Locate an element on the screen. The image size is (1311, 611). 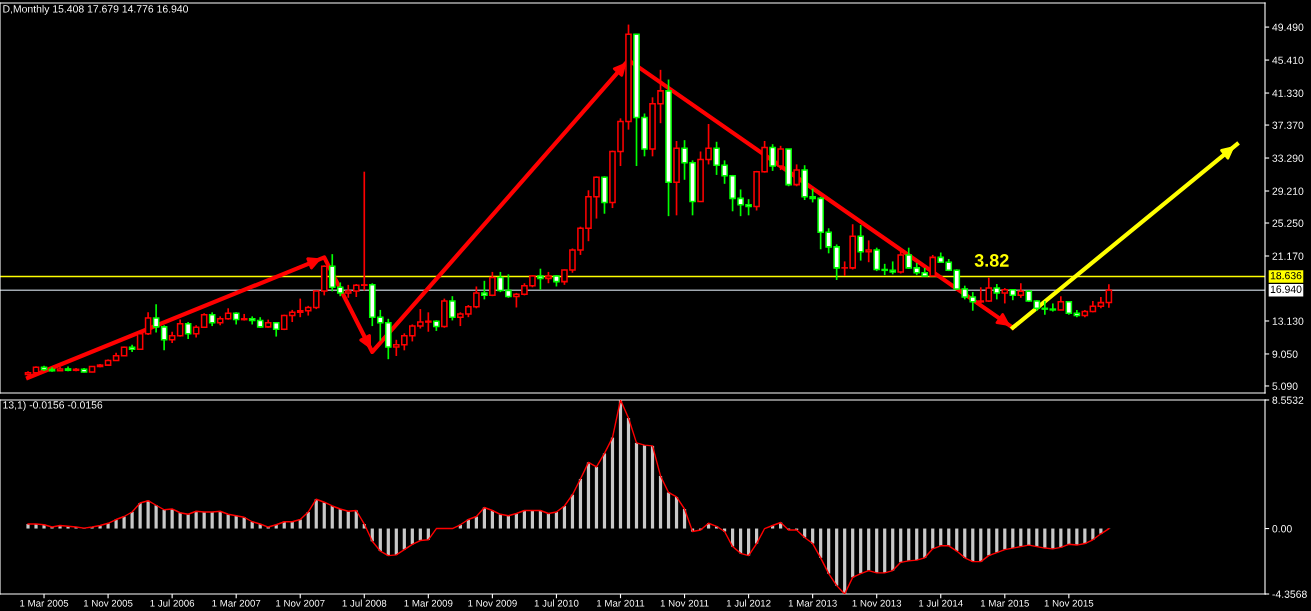
y-tick-label: 21.170 is located at coordinates (1288, 256).